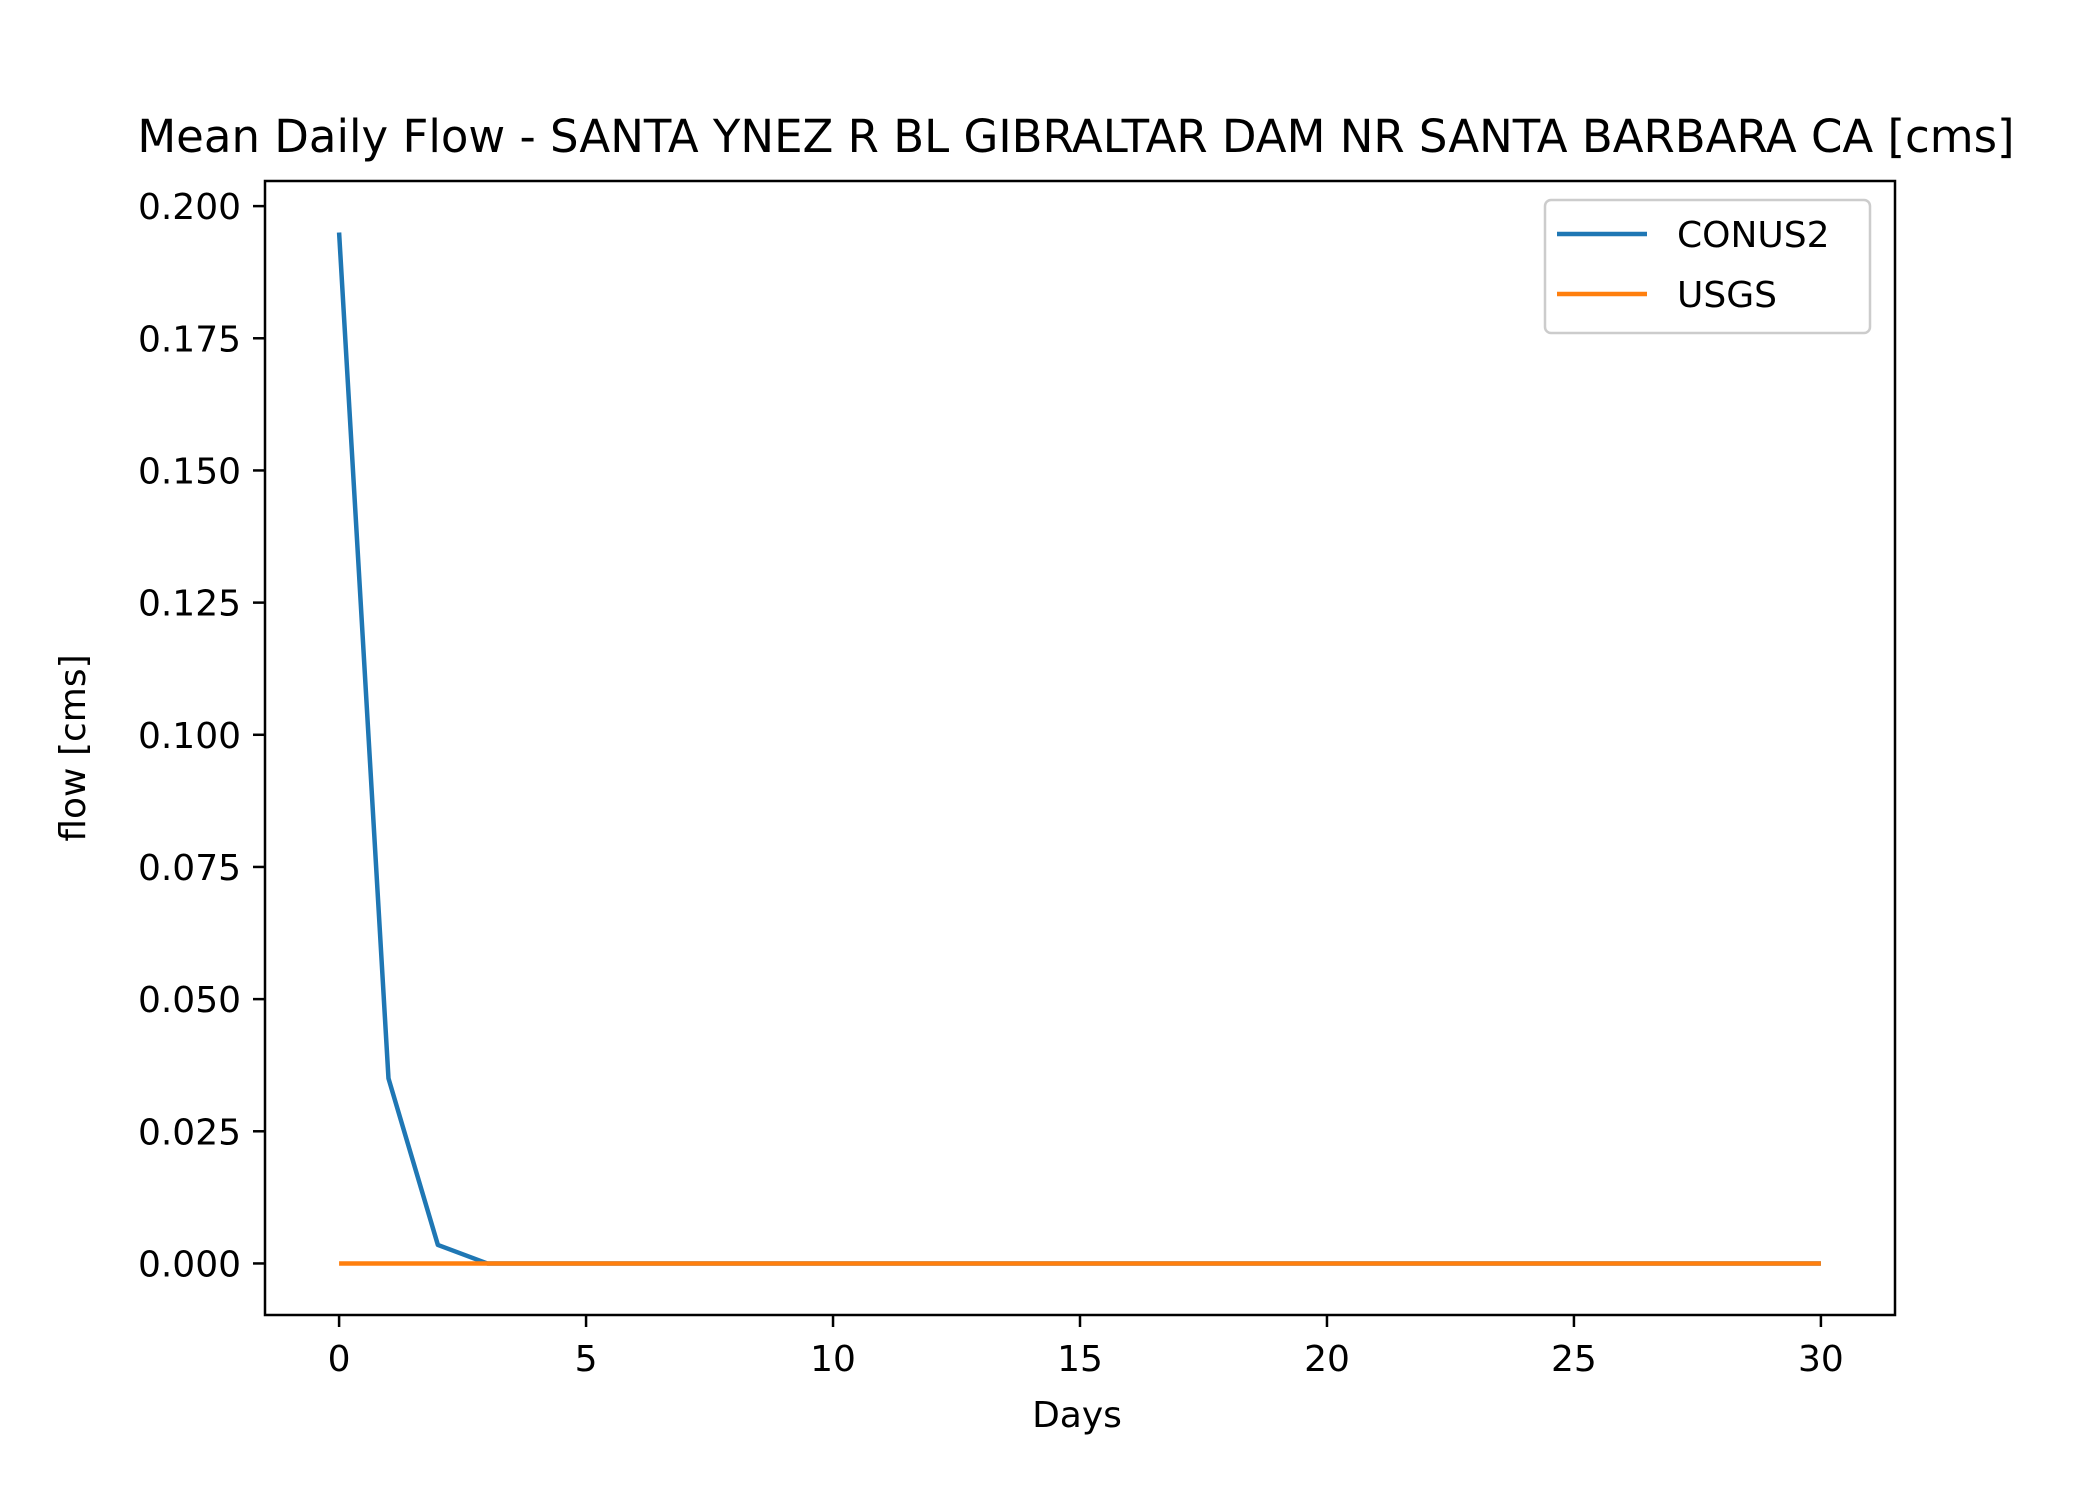  What do you see at coordinates (189, 868) in the screenshot?
I see `y-tick-label: 0.075` at bounding box center [189, 868].